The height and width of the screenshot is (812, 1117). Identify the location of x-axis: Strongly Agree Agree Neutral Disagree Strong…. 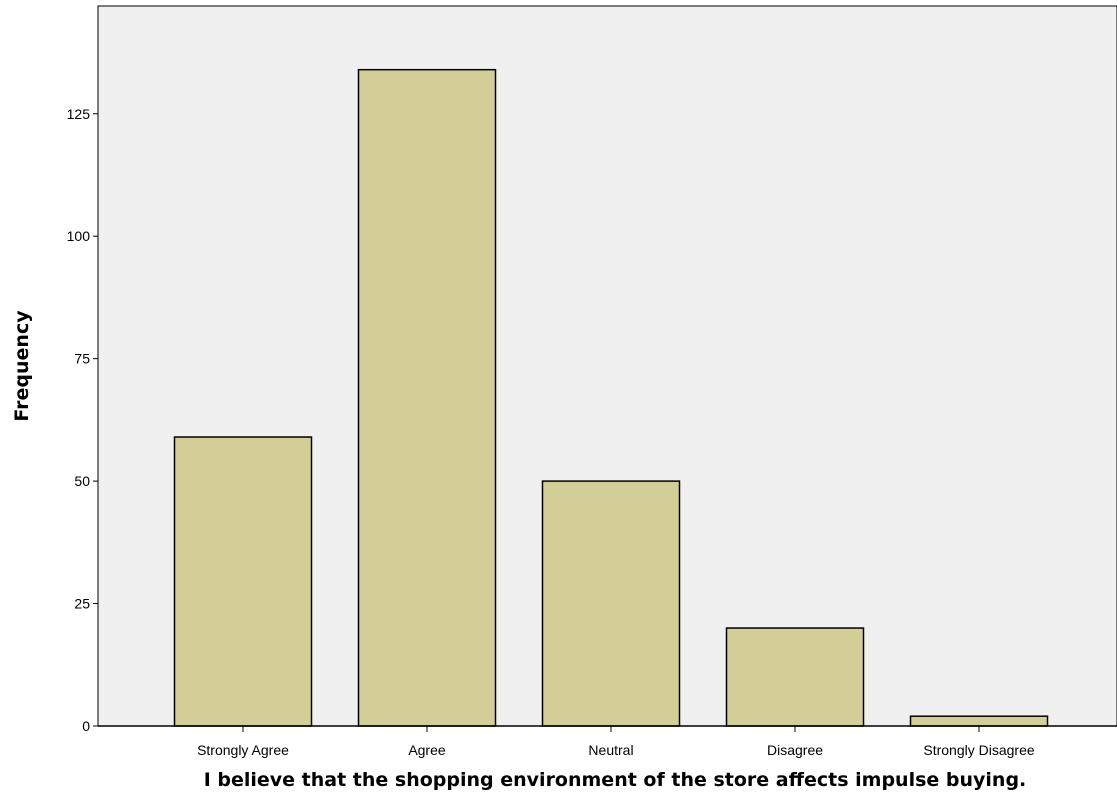
(607, 741).